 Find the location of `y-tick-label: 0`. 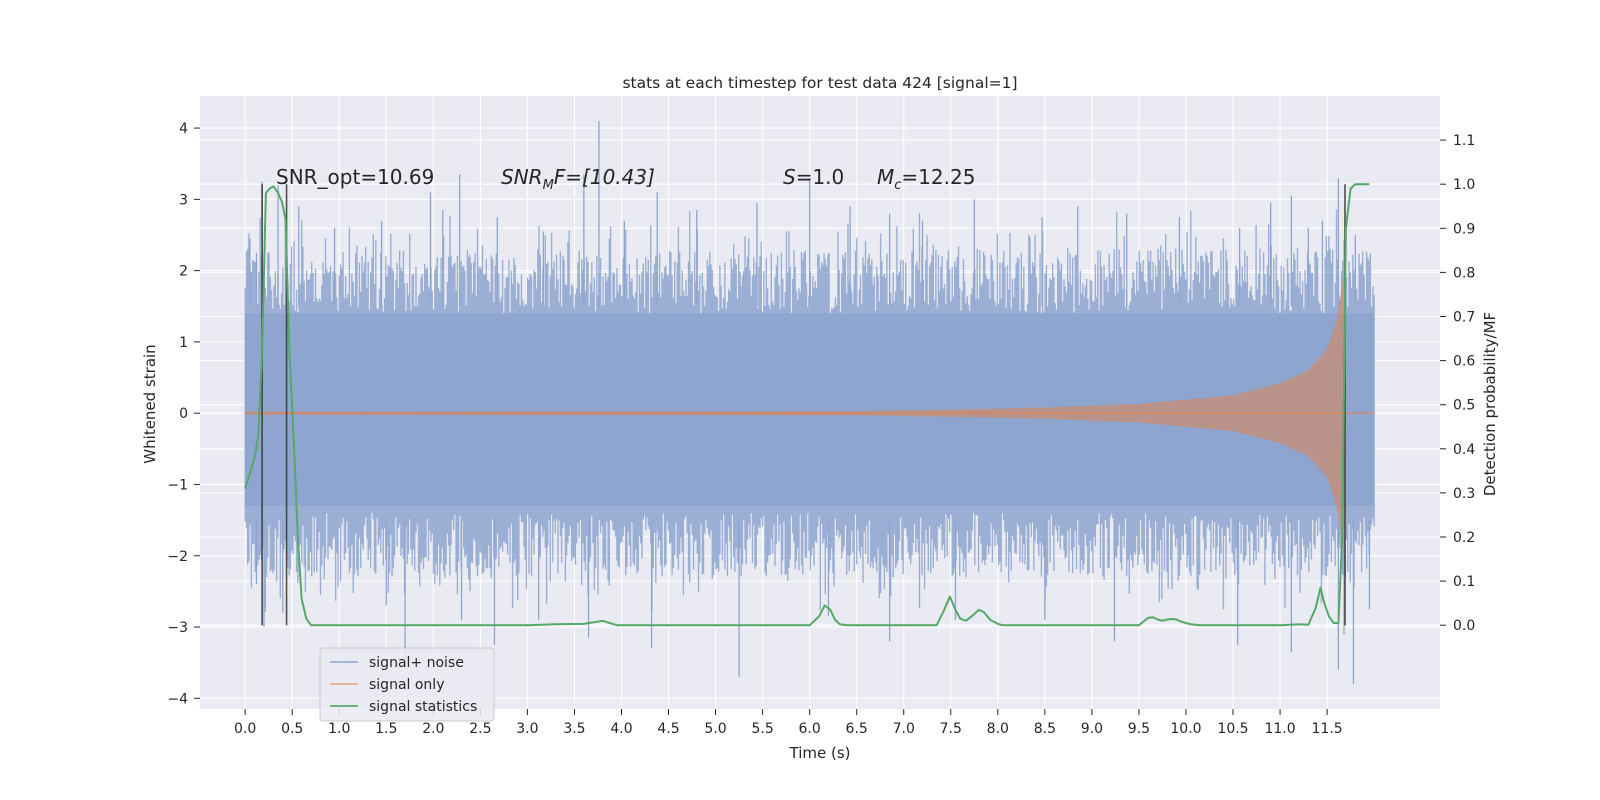

y-tick-label: 0 is located at coordinates (183, 414).